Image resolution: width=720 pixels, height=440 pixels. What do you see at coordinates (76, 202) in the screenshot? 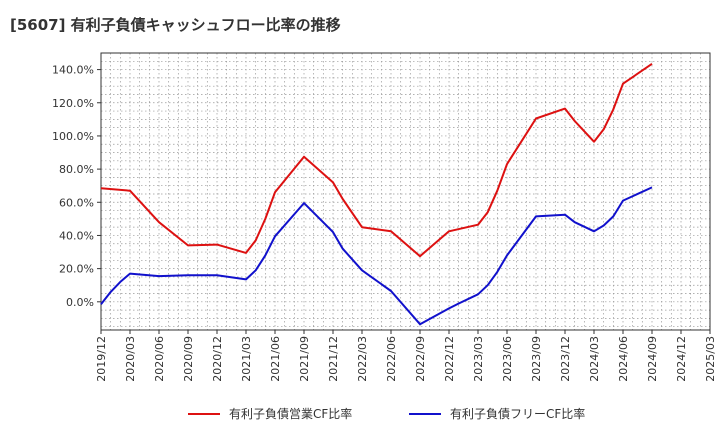
I see `y-tick-label: 60.0%` at bounding box center [76, 202].